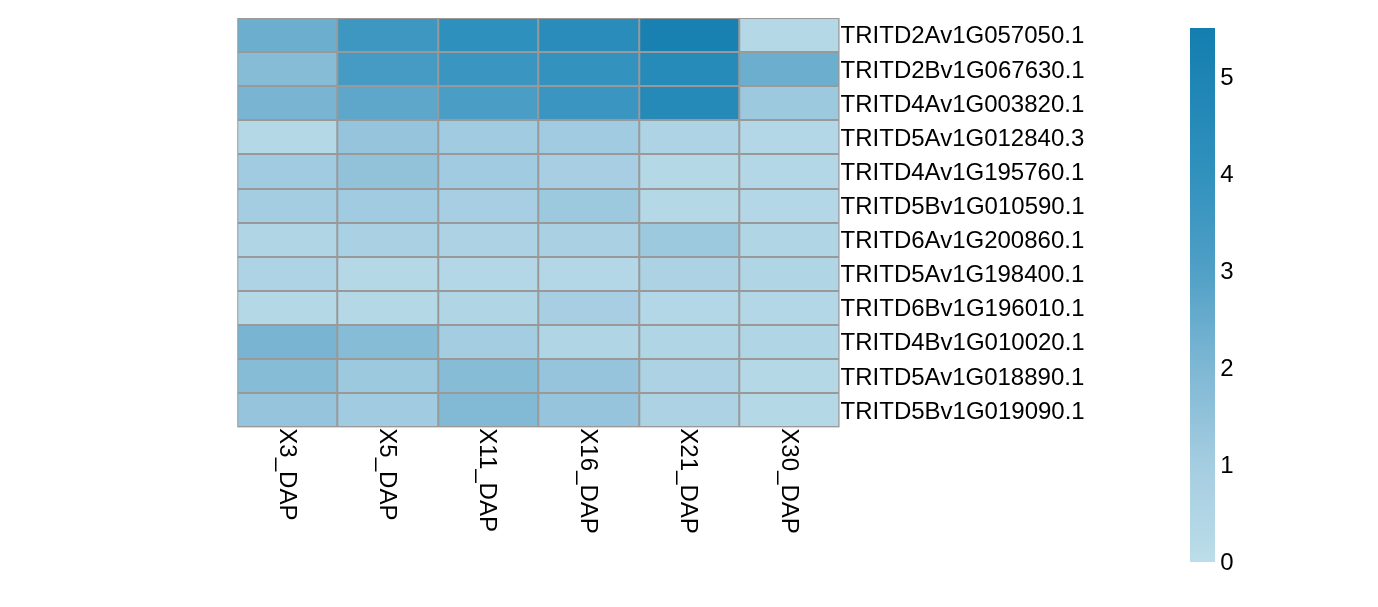  Describe the element at coordinates (690, 481) in the screenshot. I see `x-tick-label: X21_DAP` at that location.